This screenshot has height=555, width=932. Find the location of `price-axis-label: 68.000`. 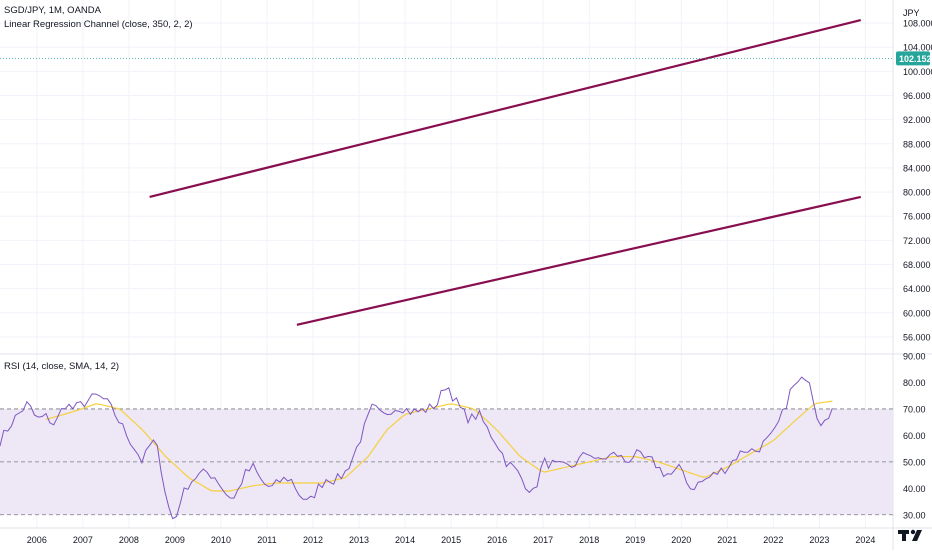

price-axis-label: 68.000 is located at coordinates (917, 265).